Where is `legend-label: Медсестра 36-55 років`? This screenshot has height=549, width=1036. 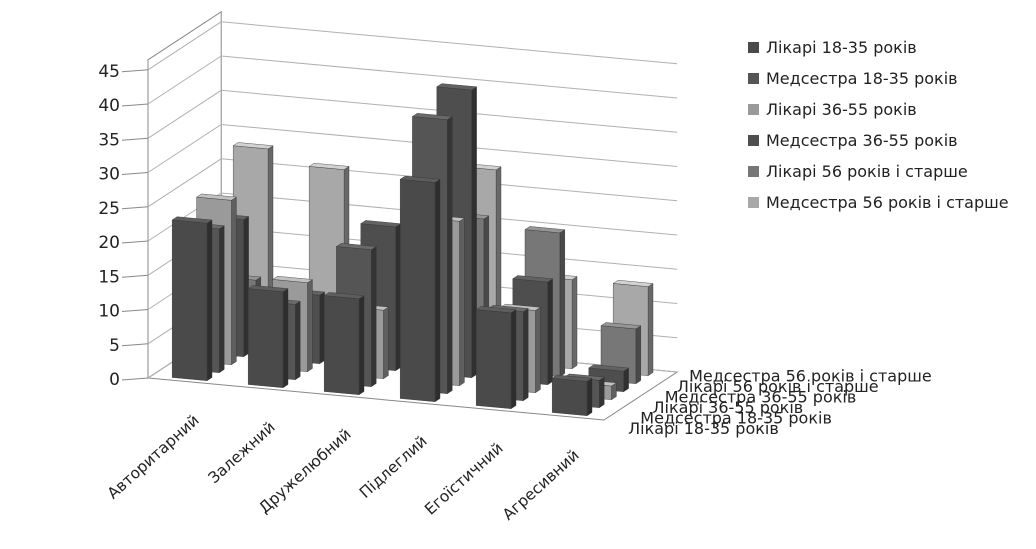
legend-label: Медсестра 36-55 років is located at coordinates (862, 140).